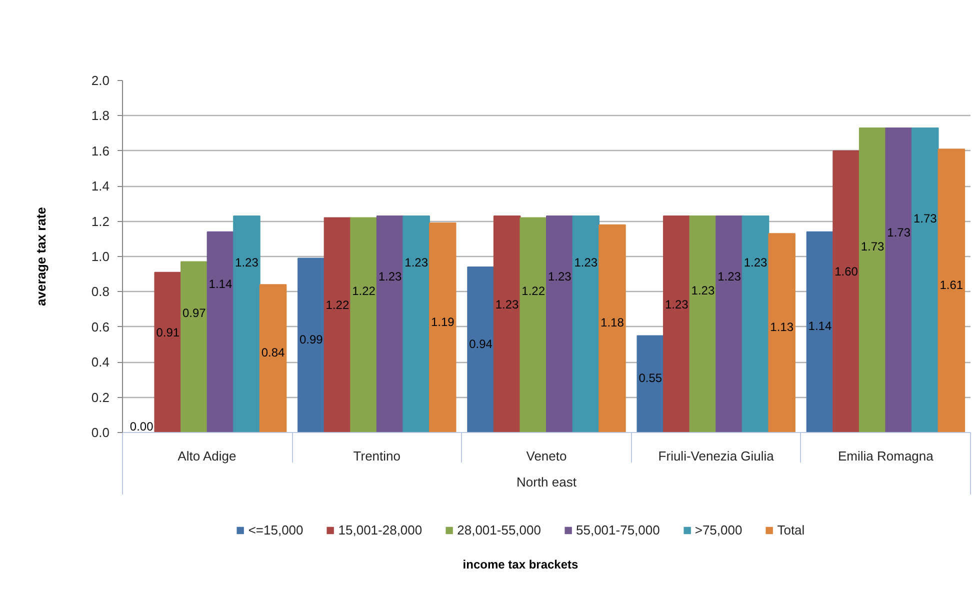  I want to click on x-tick-label: Emilia Romagna, so click(886, 456).